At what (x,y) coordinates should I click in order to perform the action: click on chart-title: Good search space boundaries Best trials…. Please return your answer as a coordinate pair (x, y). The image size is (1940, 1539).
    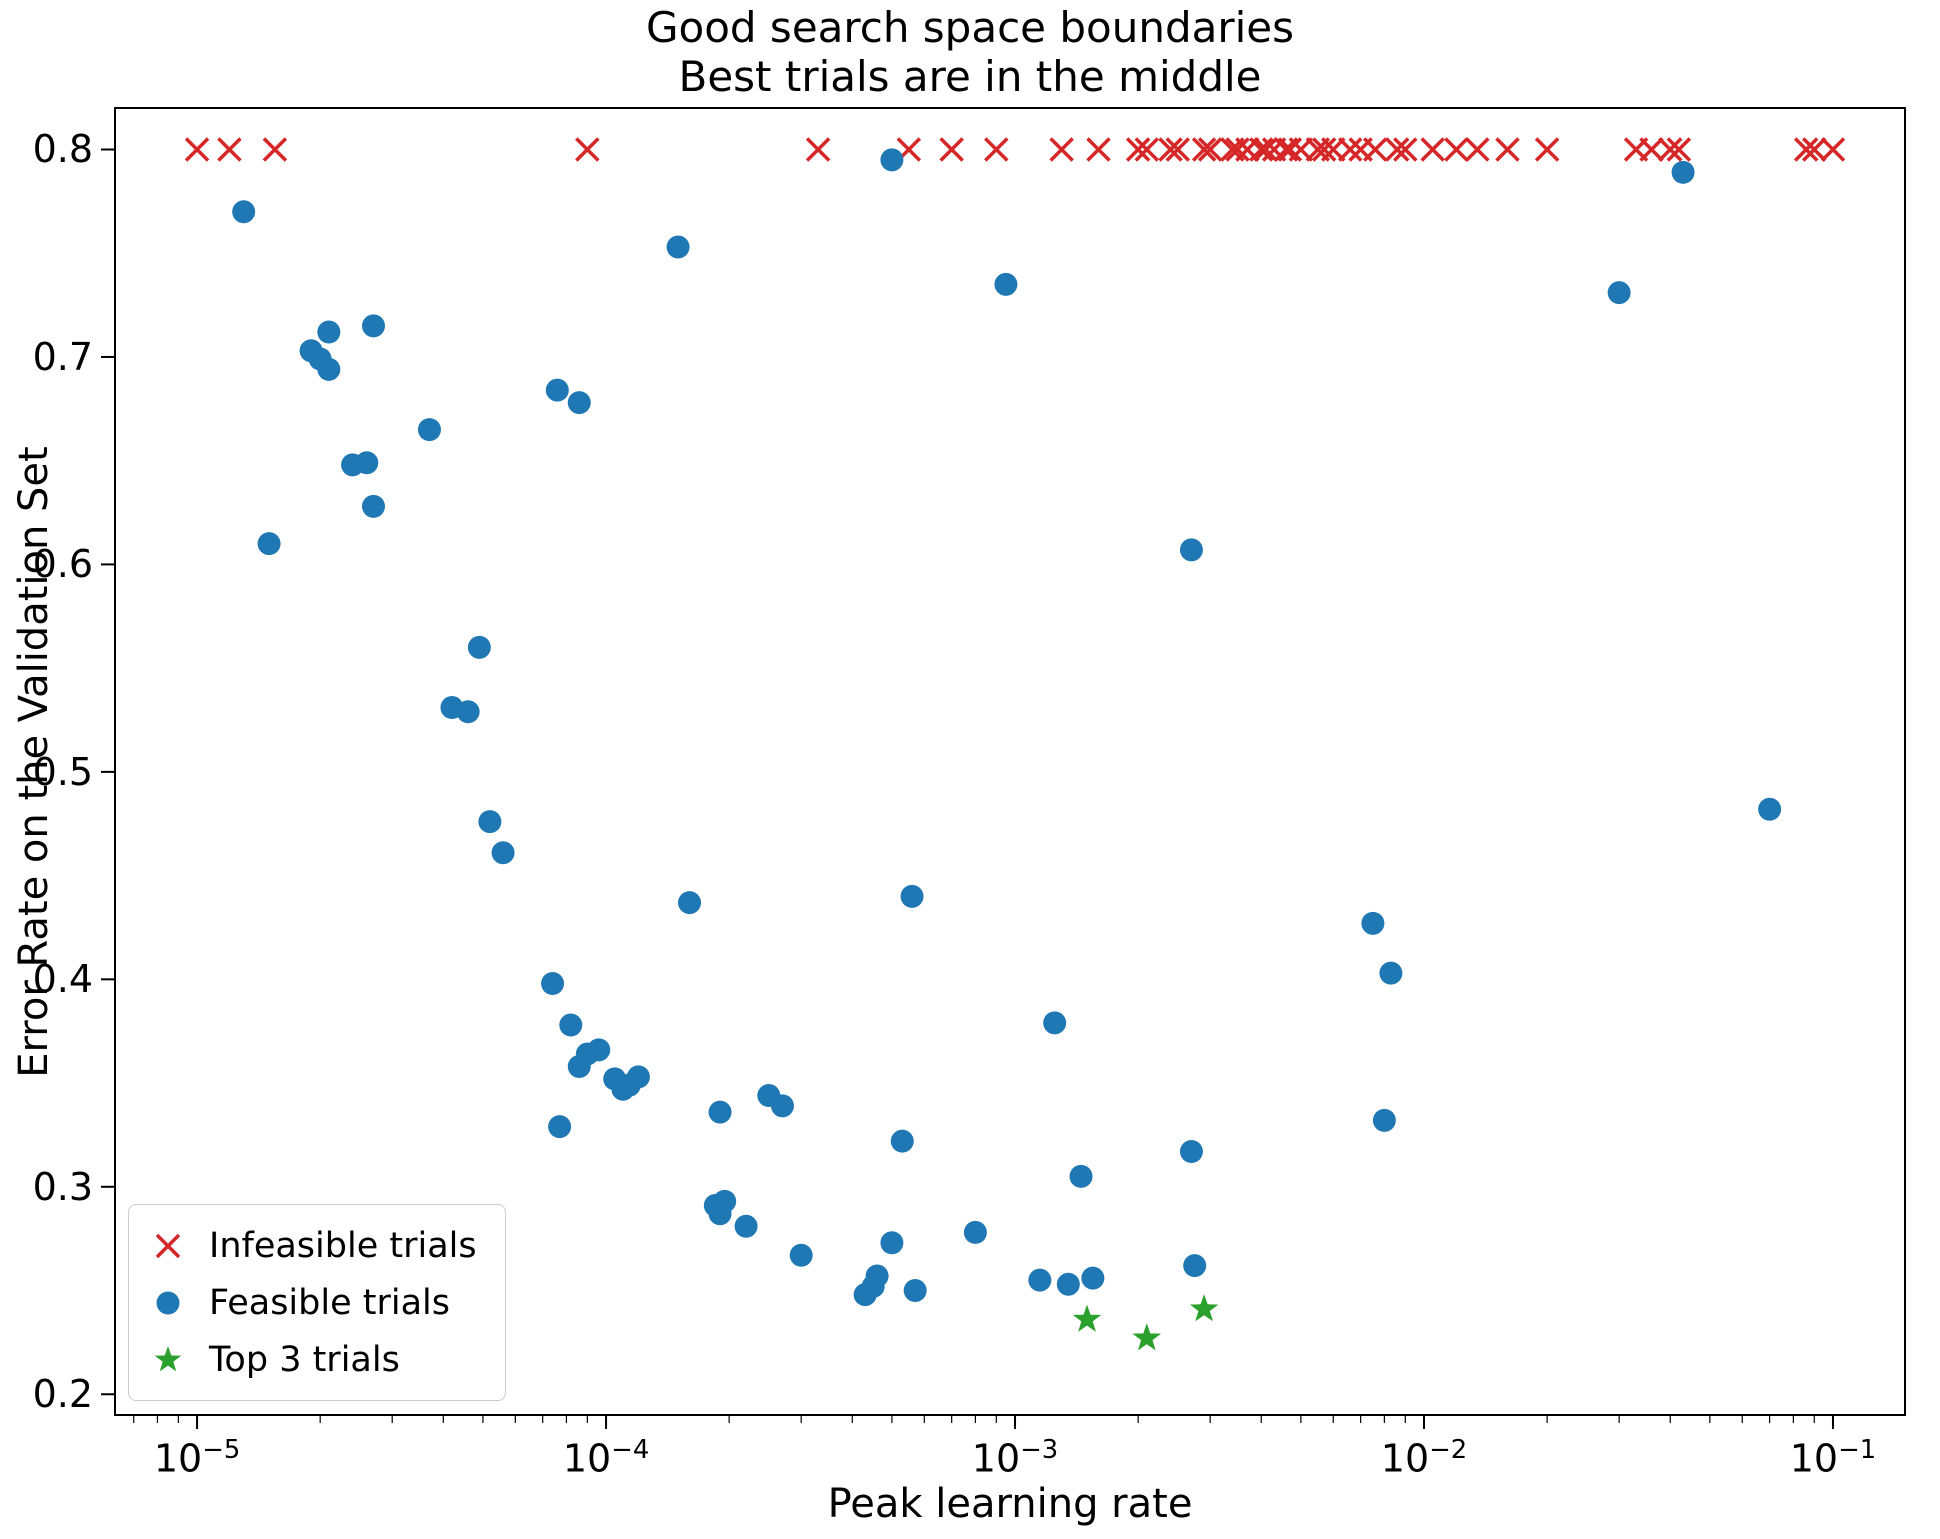
    Looking at the image, I should click on (970, 52).